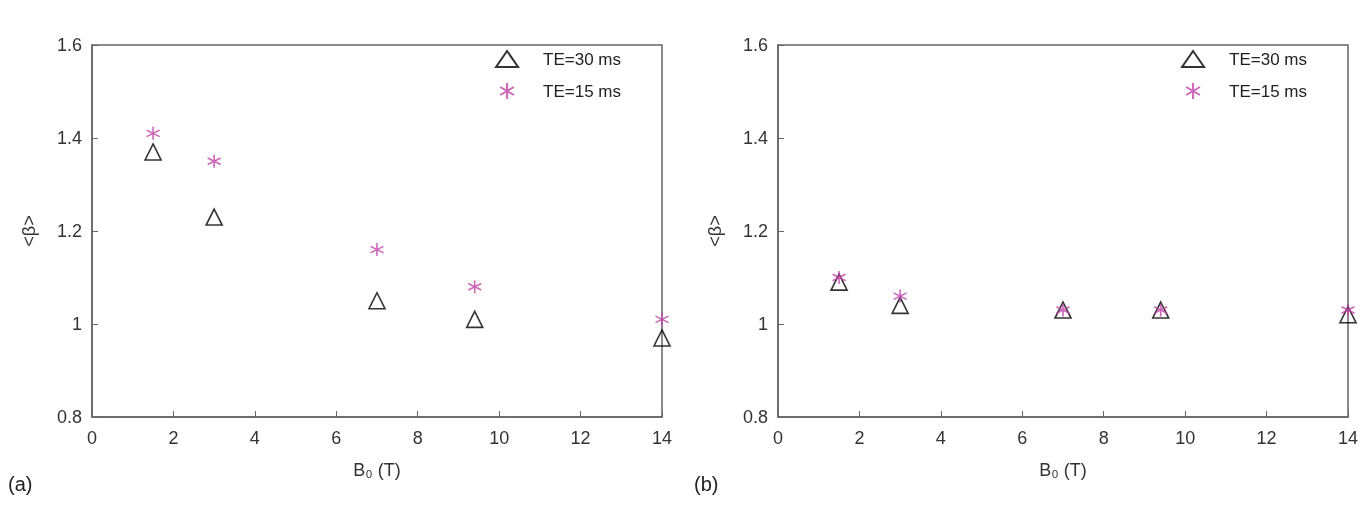  I want to click on text: (a), so click(20, 484).